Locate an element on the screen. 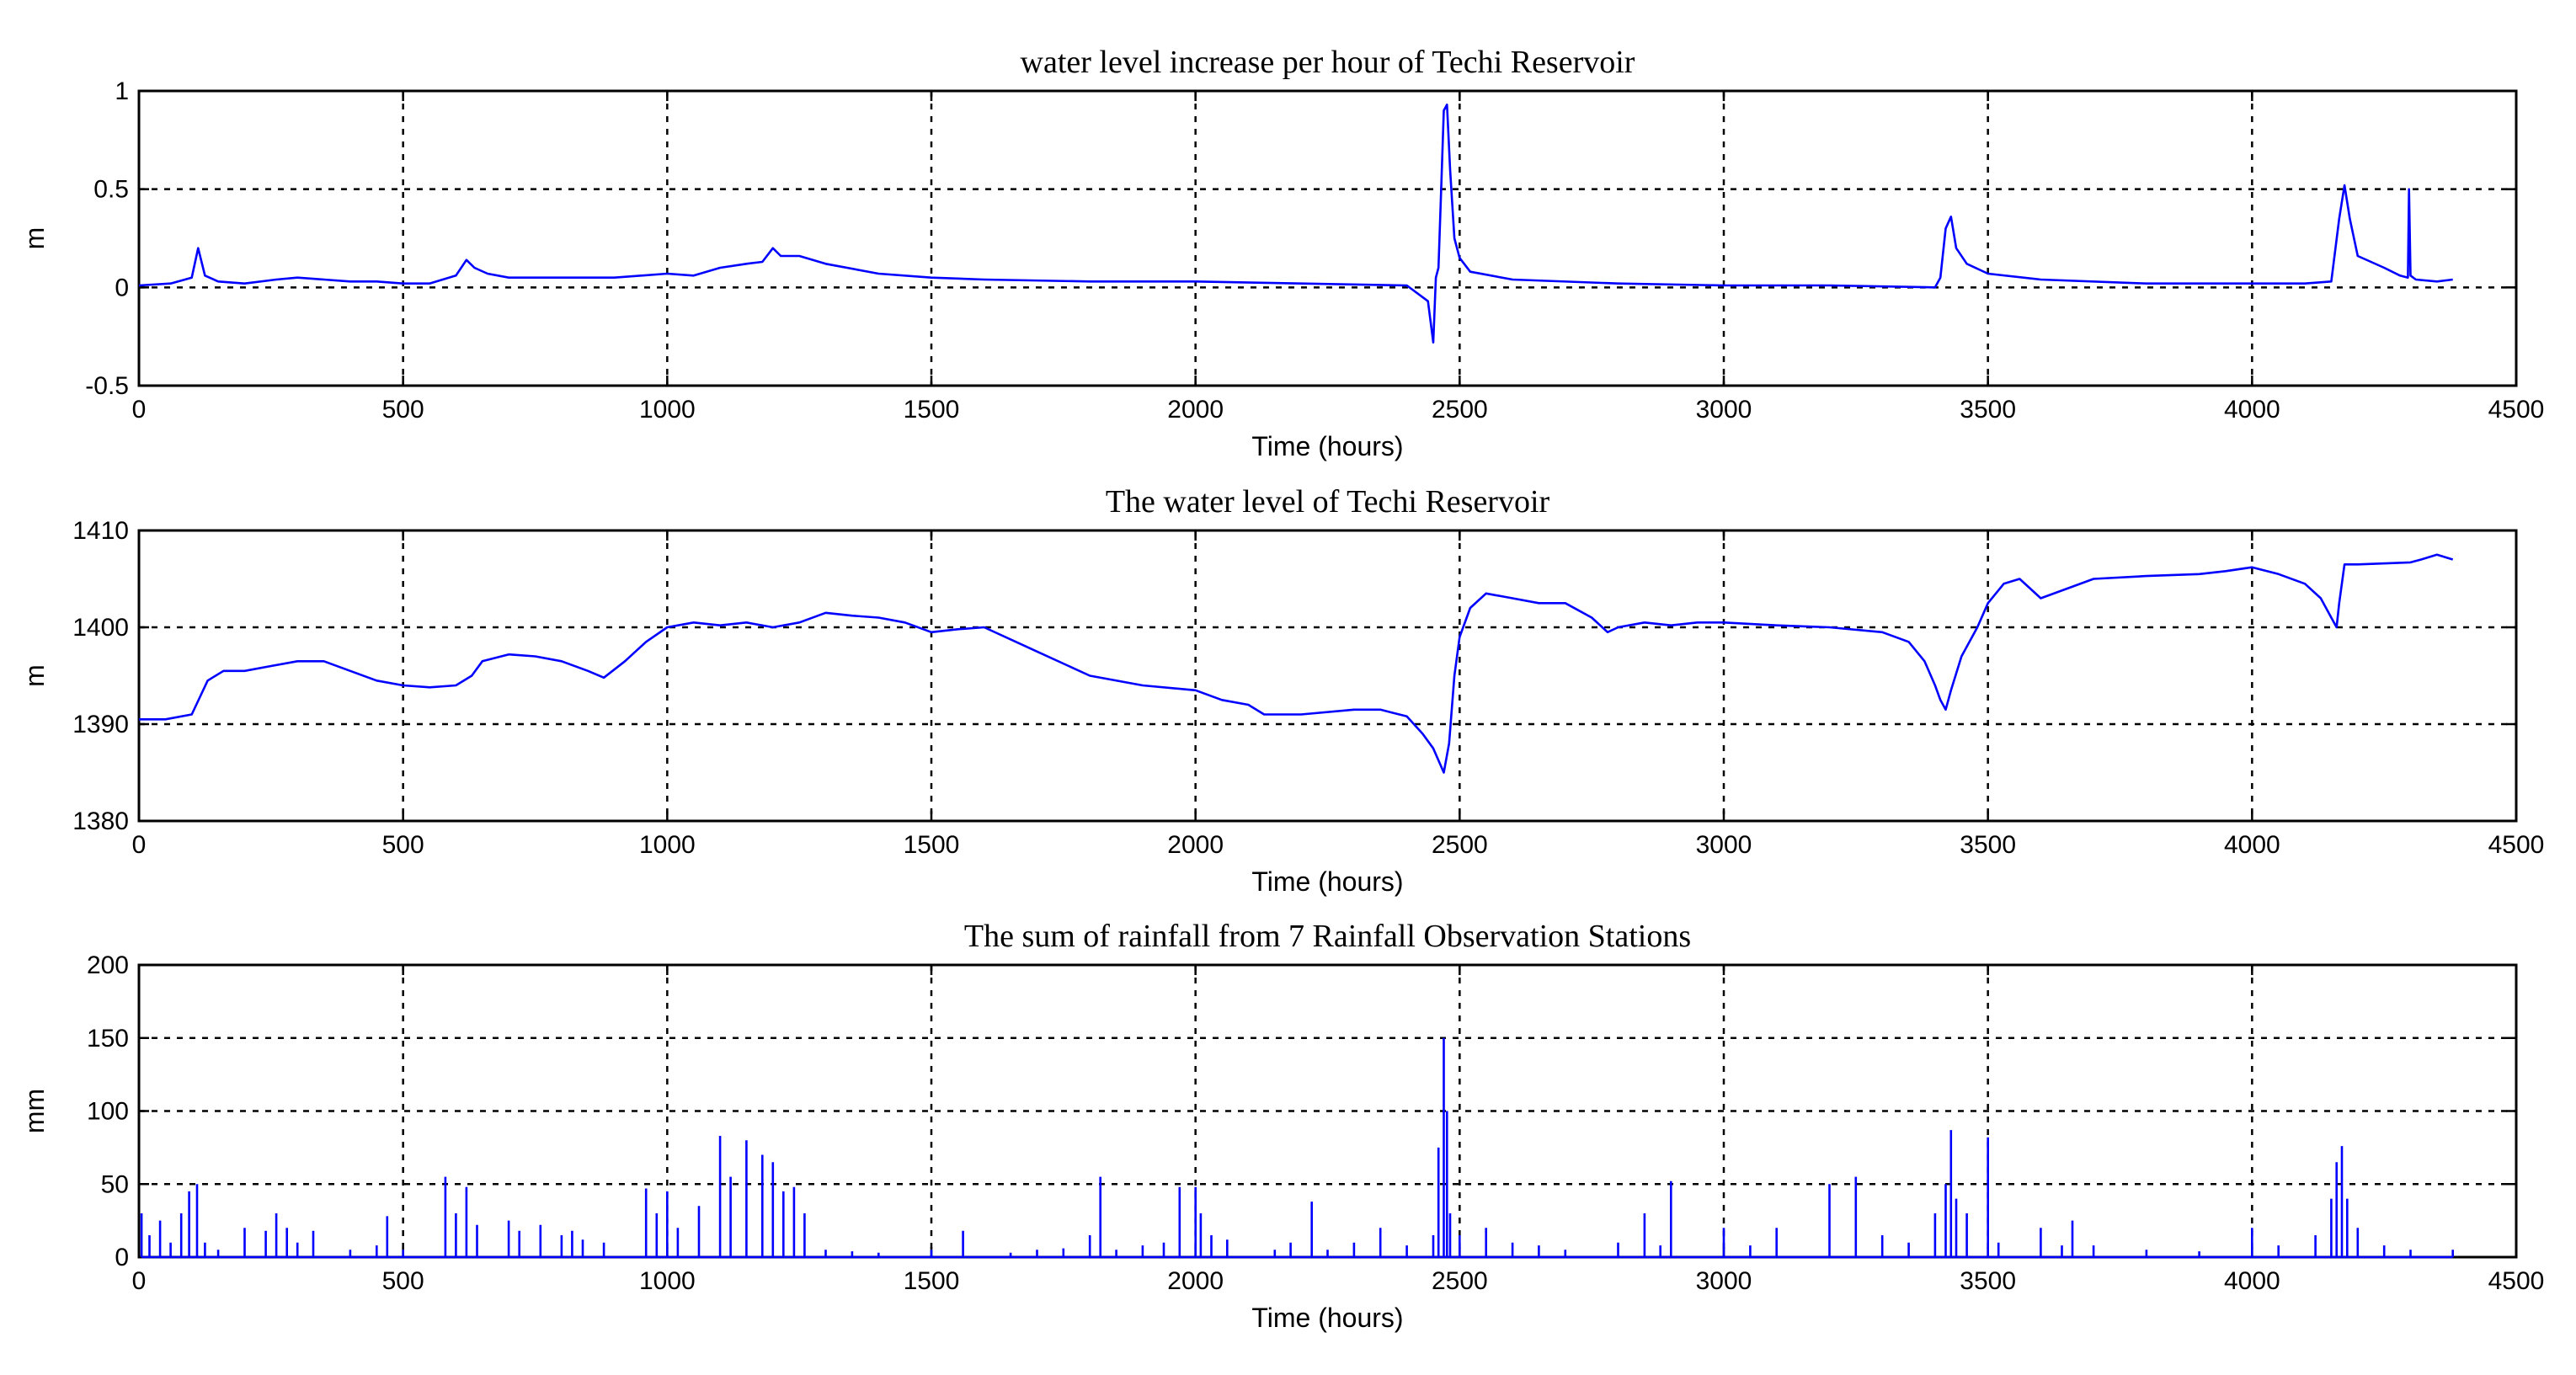 Image resolution: width=2576 pixels, height=1375 pixels. y-tick-label: 1390 is located at coordinates (100, 724).